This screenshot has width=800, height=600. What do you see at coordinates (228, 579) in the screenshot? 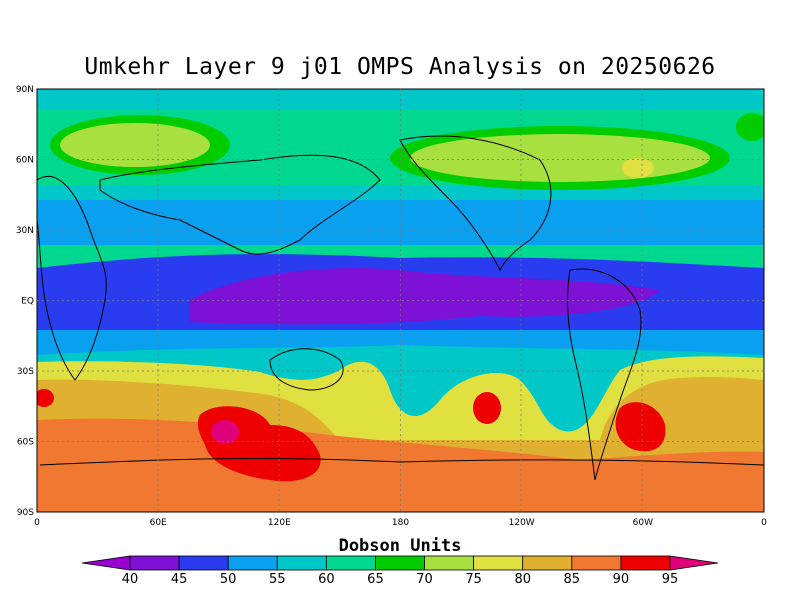
I see `colorbar-label: 50` at bounding box center [228, 579].